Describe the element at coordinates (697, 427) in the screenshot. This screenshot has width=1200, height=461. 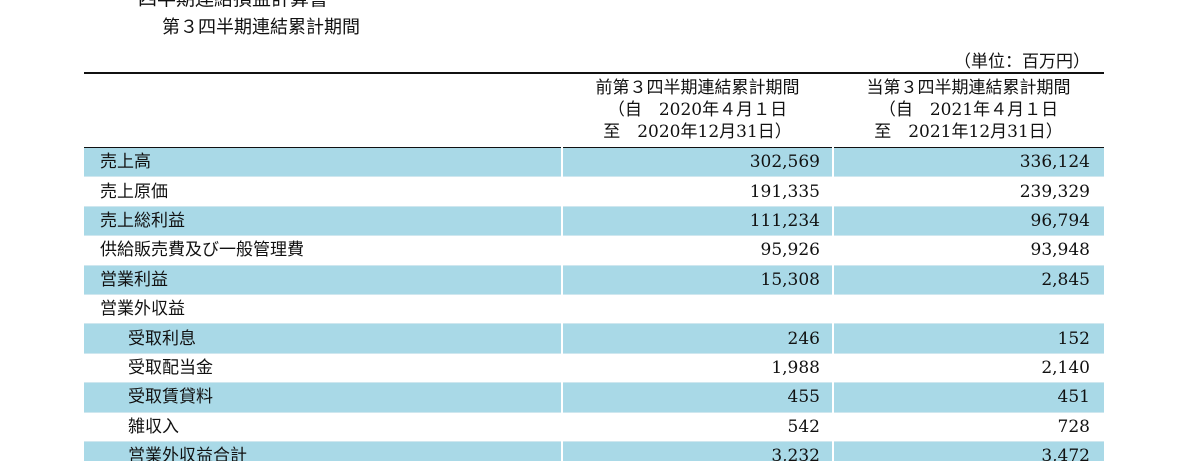
I see `prev-value: 542` at that location.